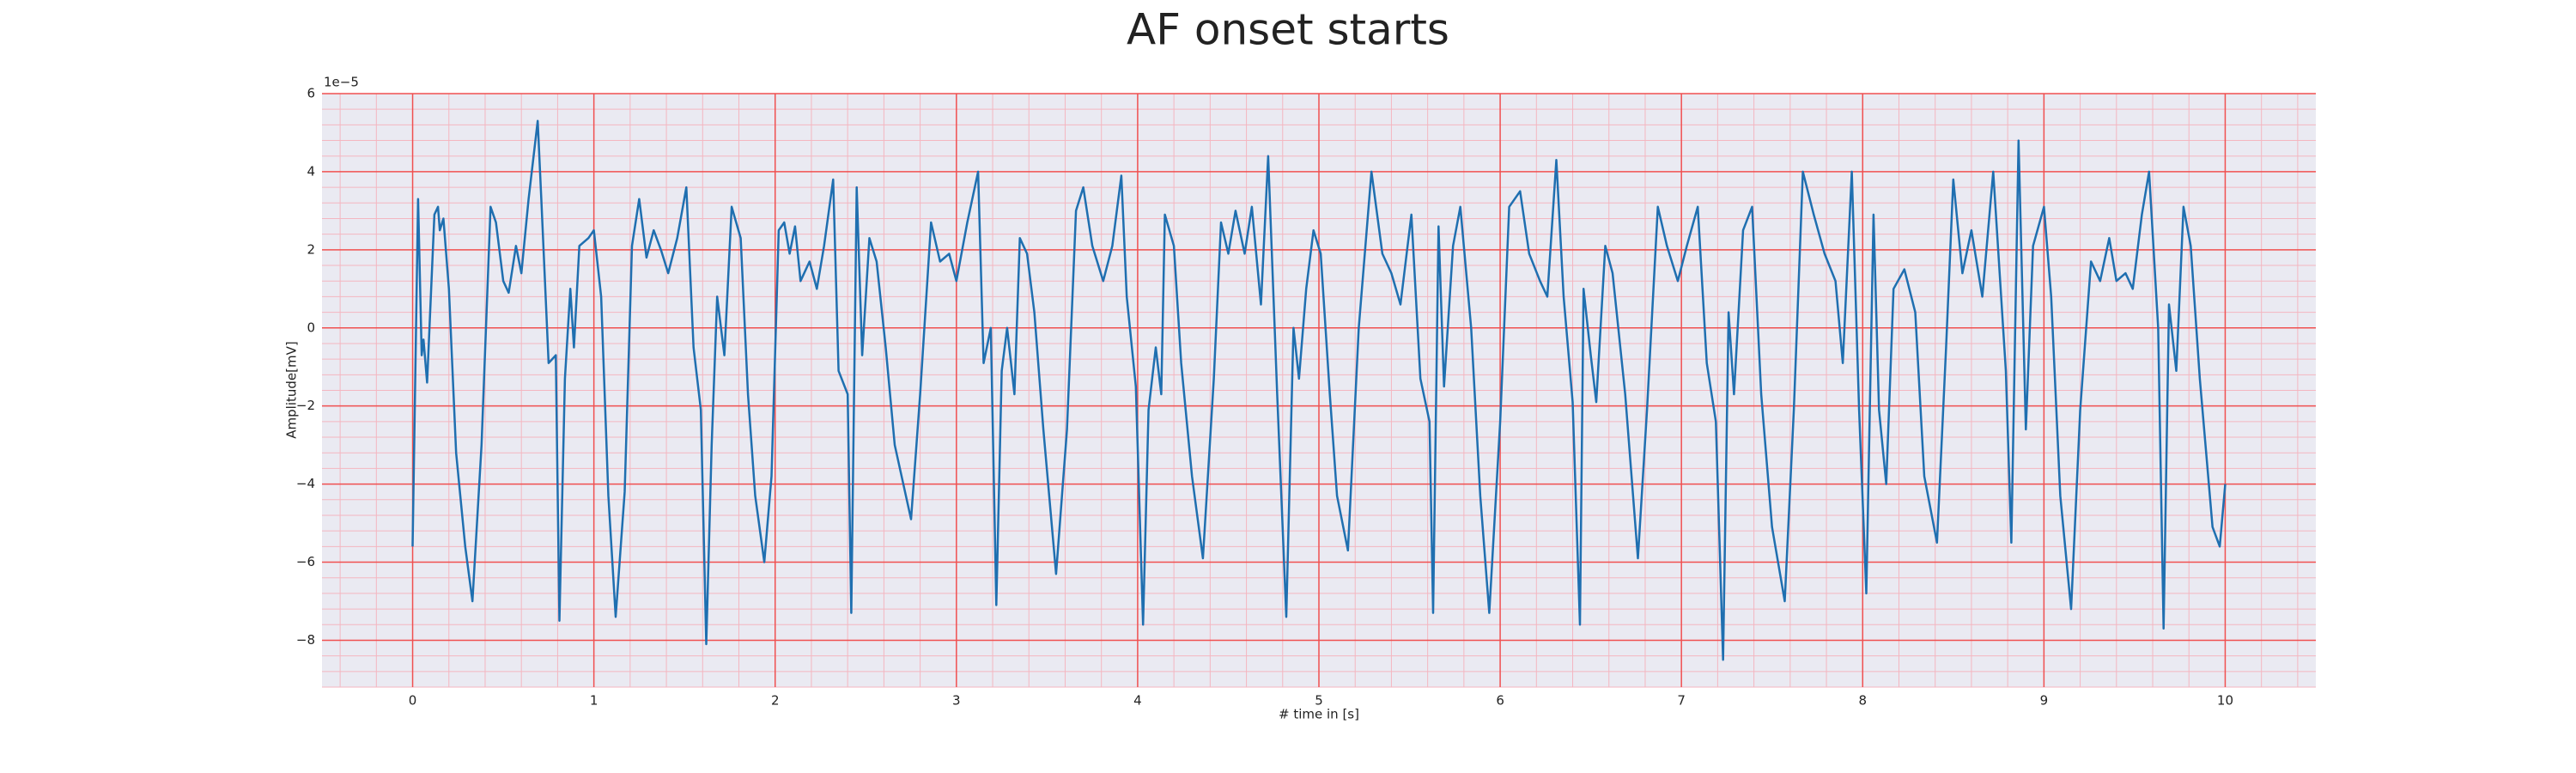  What do you see at coordinates (1288, 30) in the screenshot?
I see `chart-title: AF onset starts` at bounding box center [1288, 30].